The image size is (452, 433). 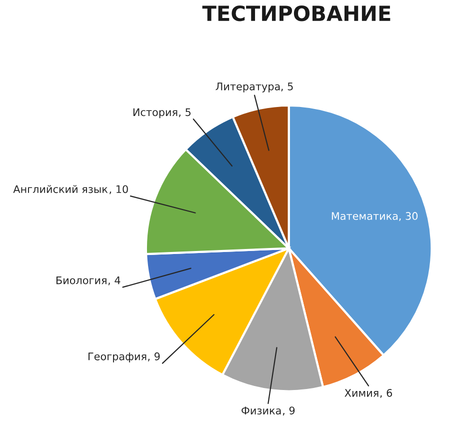 I want to click on chart-title: ТЕСТИРОВАНИЕ, so click(x=296, y=13).